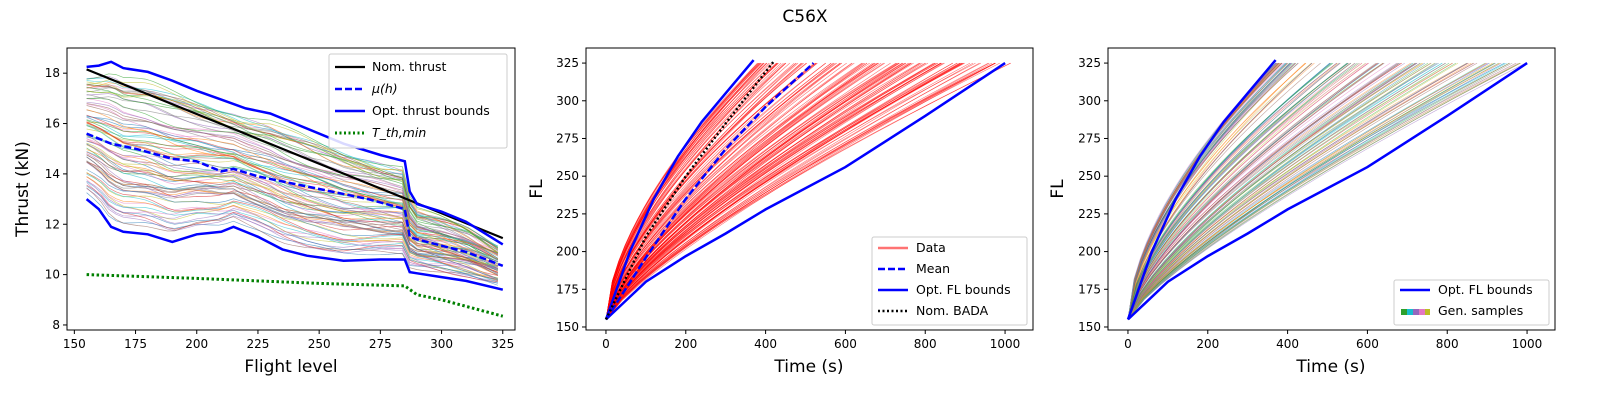 Image resolution: width=1600 pixels, height=400 pixels. Describe the element at coordinates (845, 344) in the screenshot. I see `fl-data-xtick-label: 600` at that location.